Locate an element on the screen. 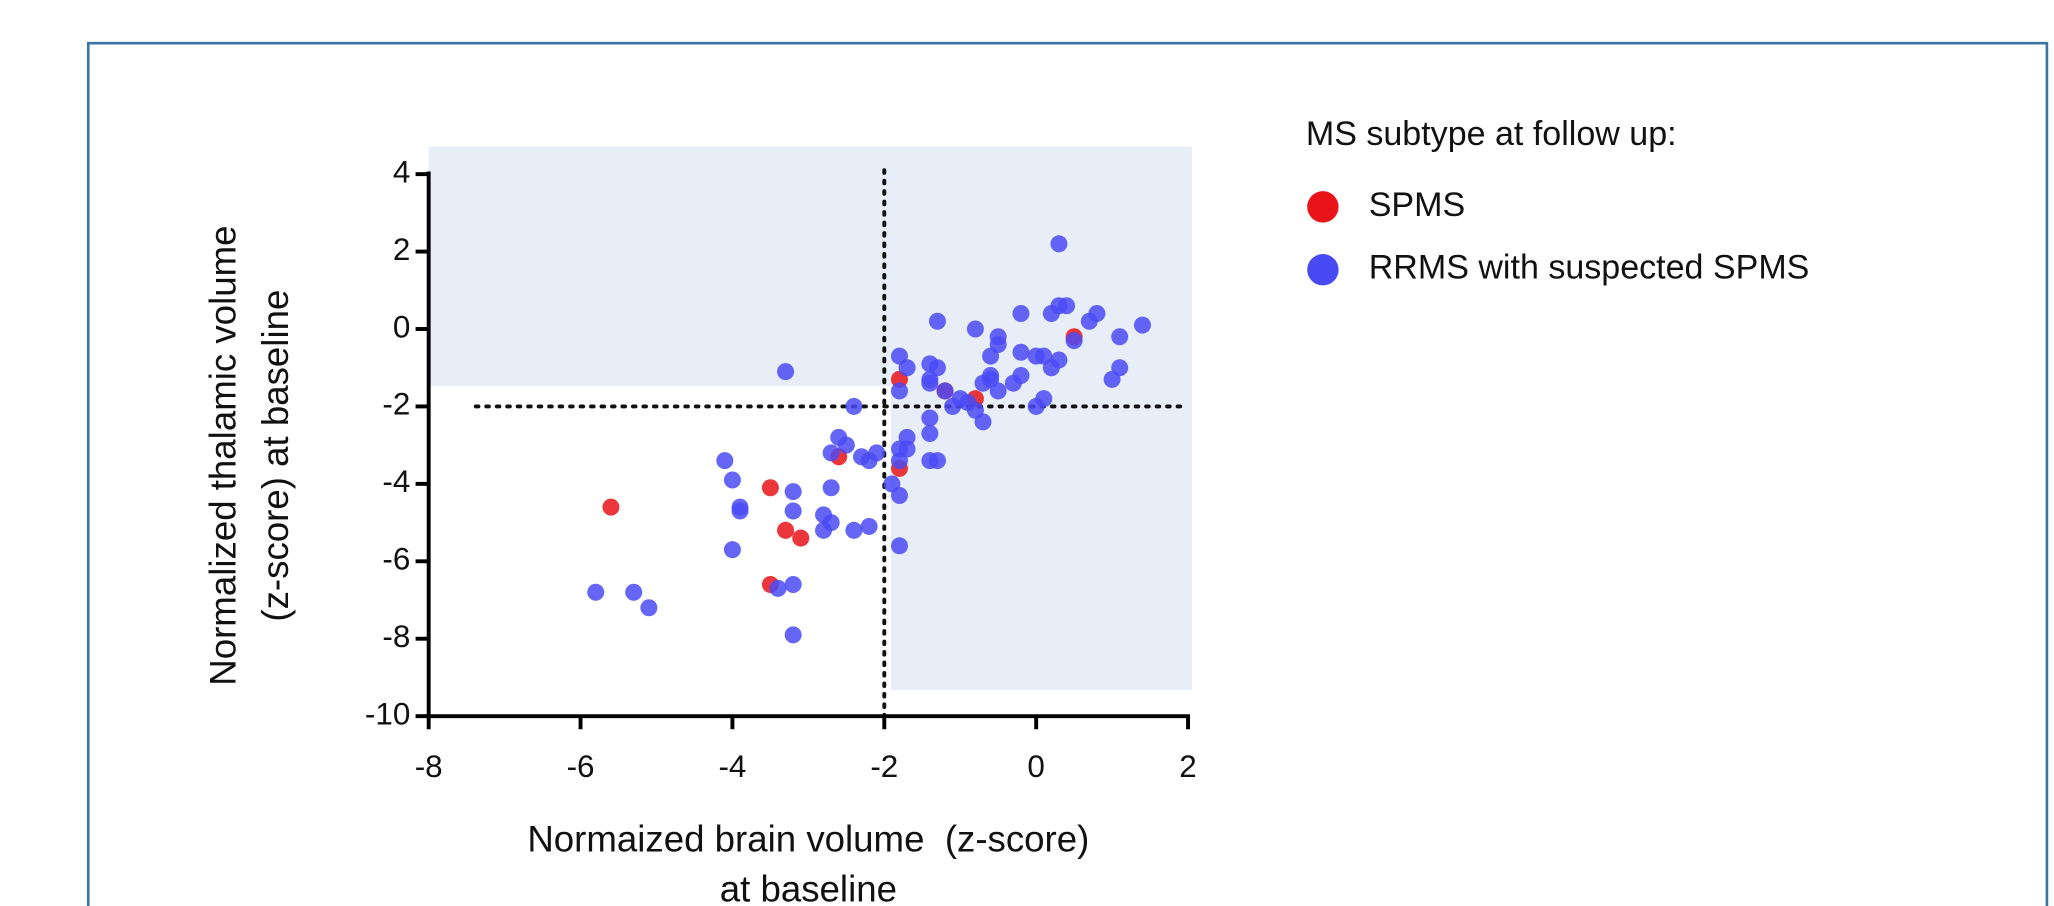 The image size is (2054, 906). y-axis-title: (z-score) at baseline is located at coordinates (275, 456).